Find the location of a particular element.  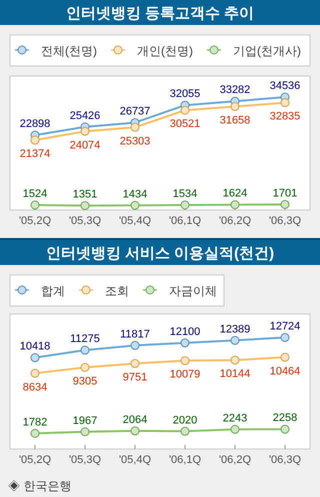

data-label: 22898 is located at coordinates (35, 124).